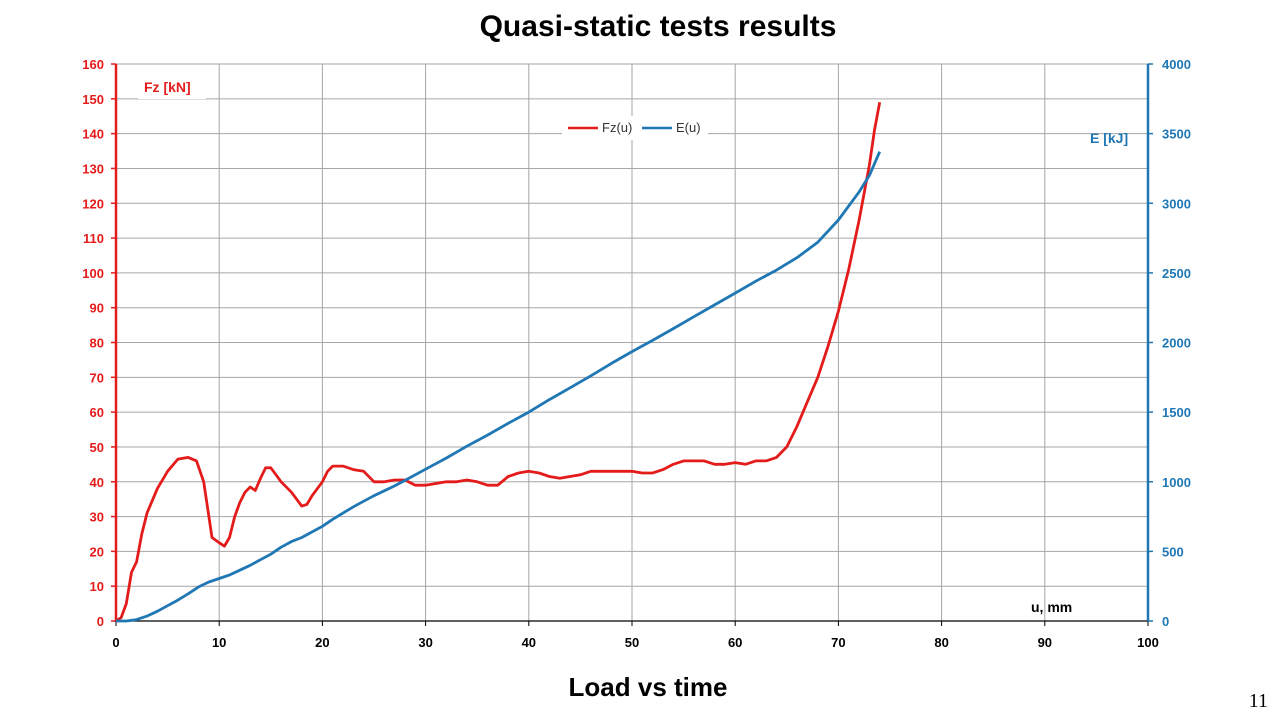 This screenshot has width=1280, height=720. I want to click on tick-label-x: 10, so click(219, 642).